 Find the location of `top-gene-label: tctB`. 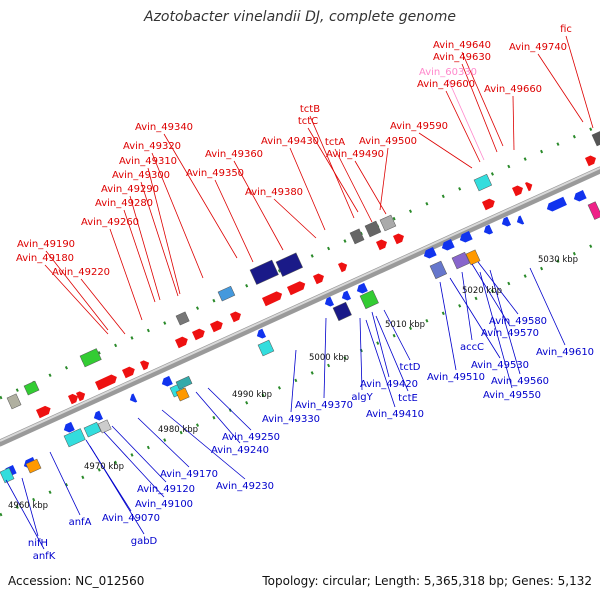

top-gene-label: tctB is located at coordinates (310, 109).